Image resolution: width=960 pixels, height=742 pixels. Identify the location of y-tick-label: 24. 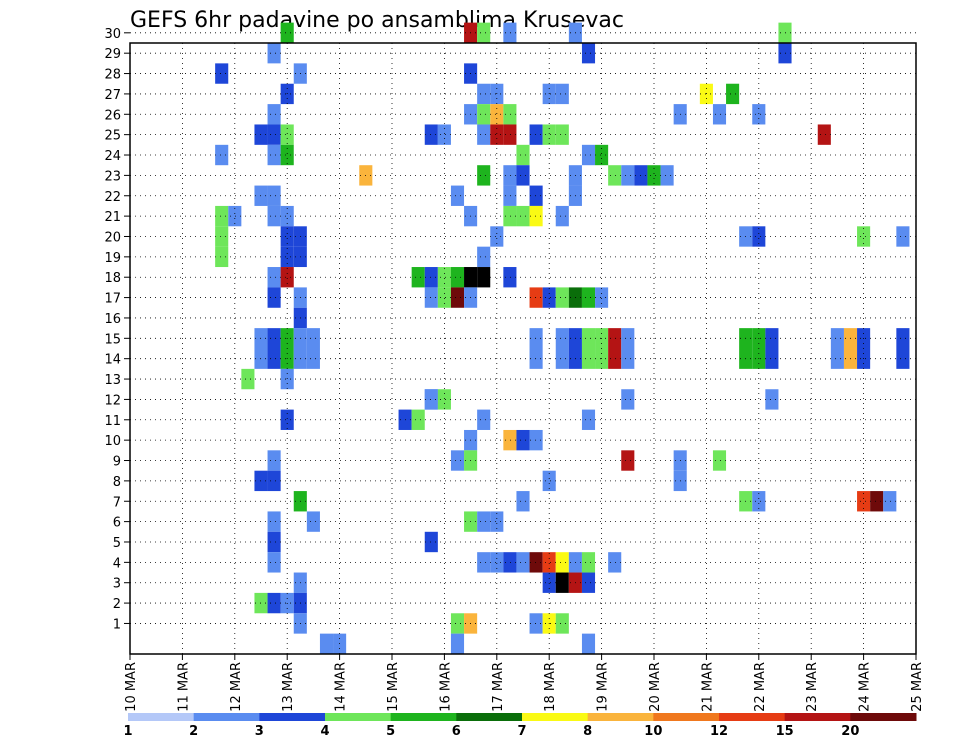
(112, 156).